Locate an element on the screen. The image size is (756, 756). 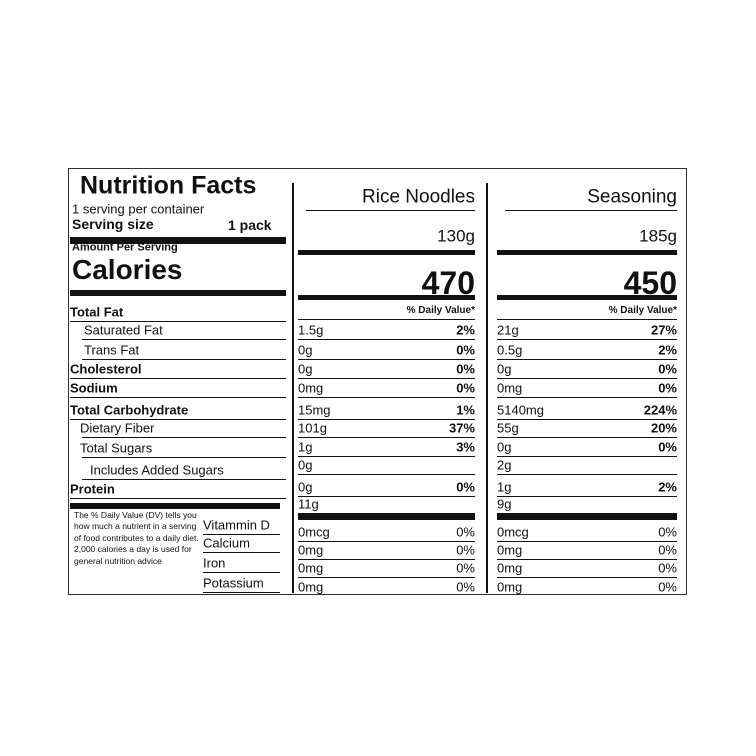
column-weight: 130g is located at coordinates (456, 236).